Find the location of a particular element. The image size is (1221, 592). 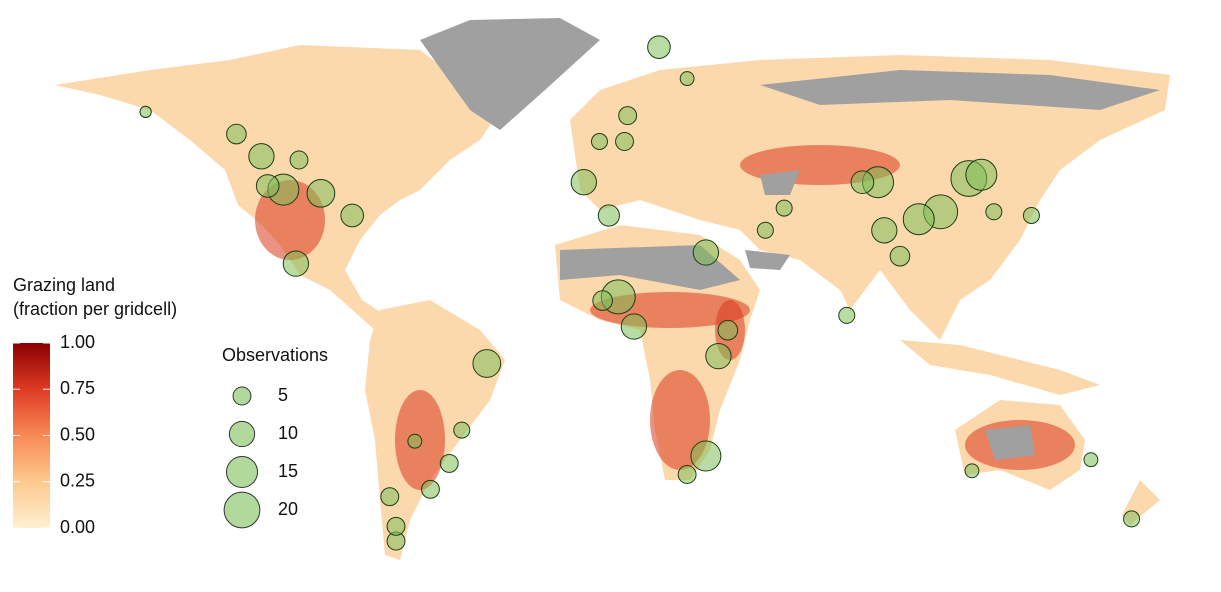

size-label: 15 is located at coordinates (288, 471).